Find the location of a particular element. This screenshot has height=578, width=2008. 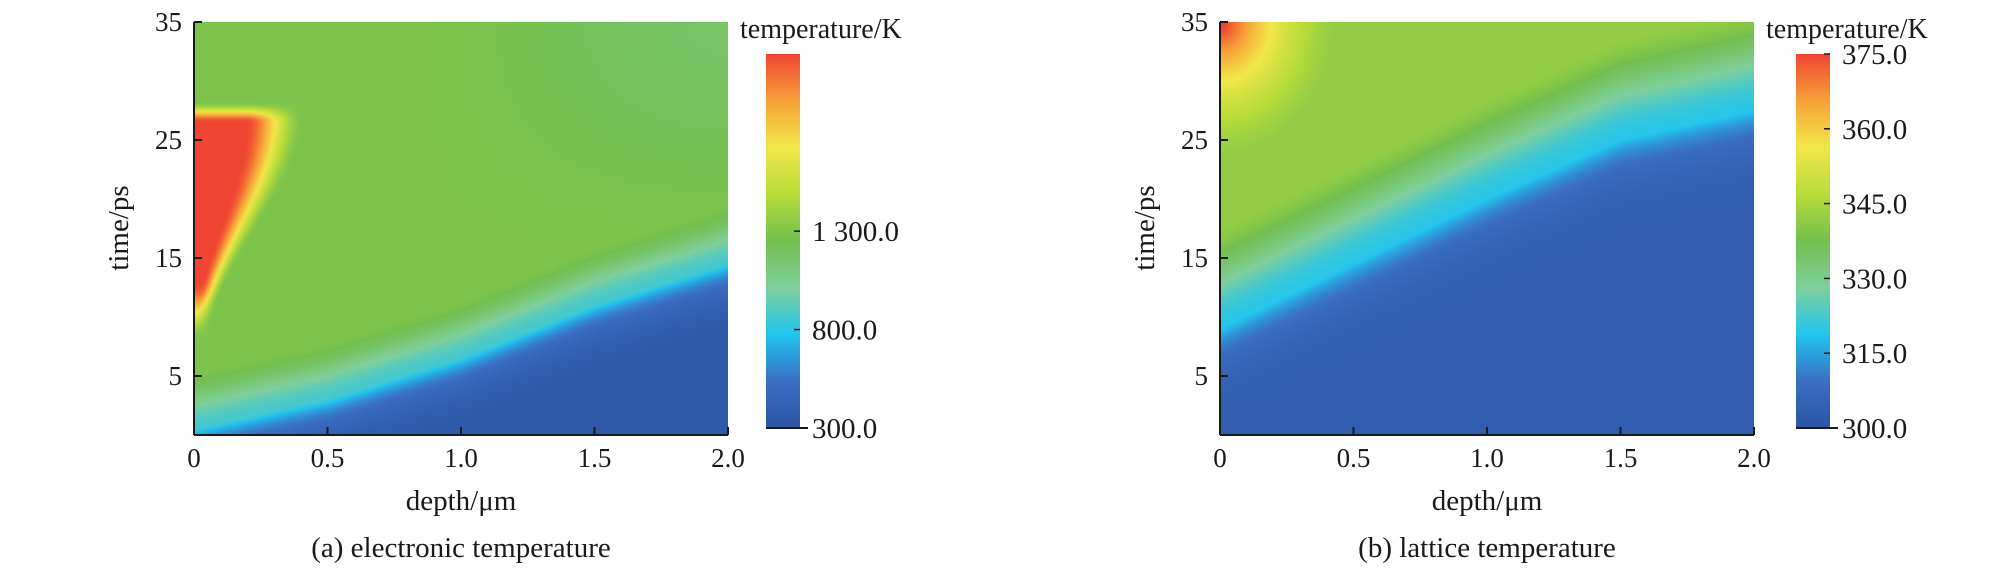

y-axis-label-b: time/ps is located at coordinates (1145, 227).